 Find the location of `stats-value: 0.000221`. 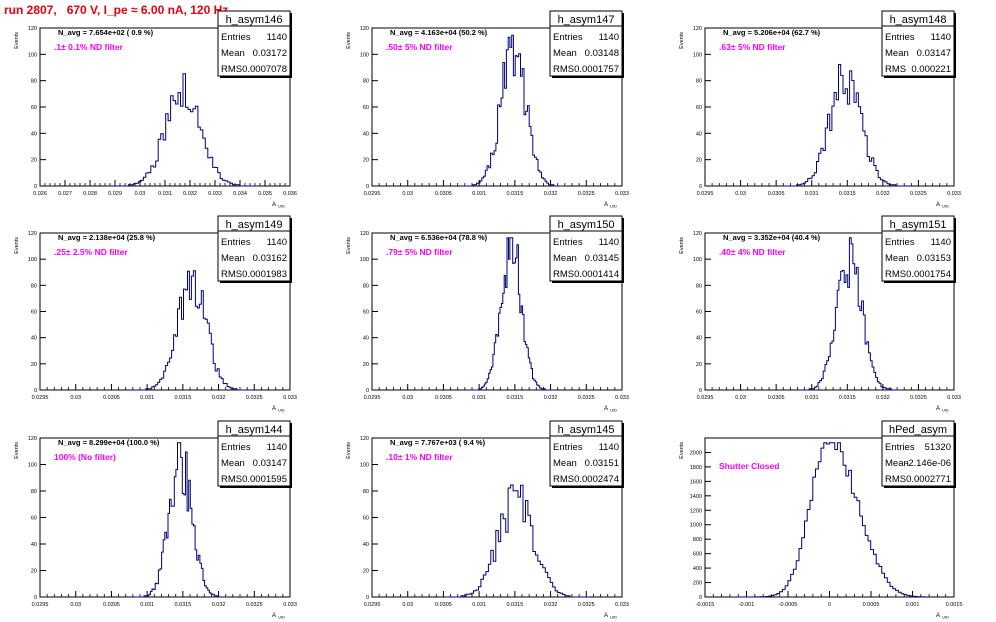

stats-value: 0.000221 is located at coordinates (931, 69).